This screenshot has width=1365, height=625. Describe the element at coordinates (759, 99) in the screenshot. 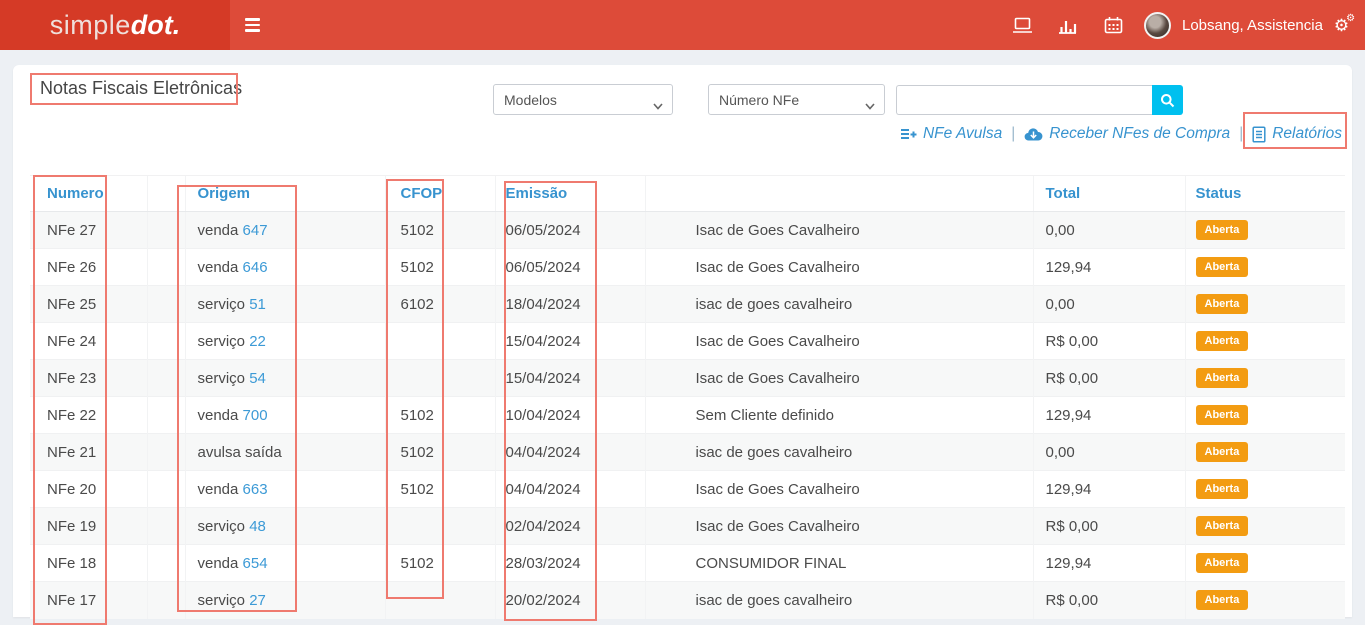

I see `numero-nfe-select-value: Número NFe` at that location.